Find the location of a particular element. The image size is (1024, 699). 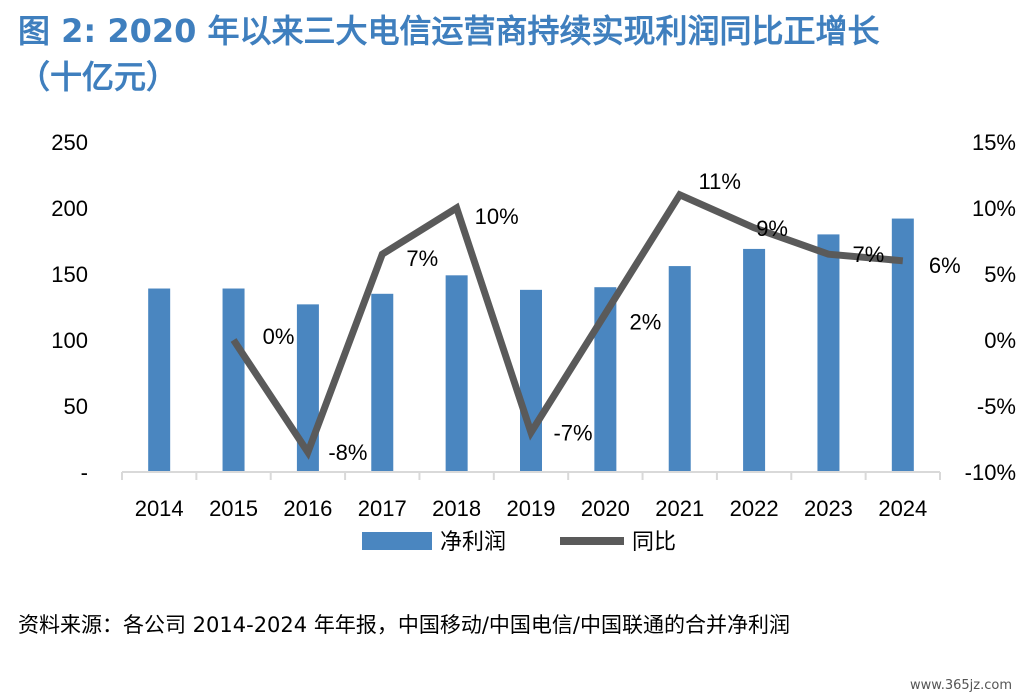

y-left-tick-label: 100 is located at coordinates (69, 340).